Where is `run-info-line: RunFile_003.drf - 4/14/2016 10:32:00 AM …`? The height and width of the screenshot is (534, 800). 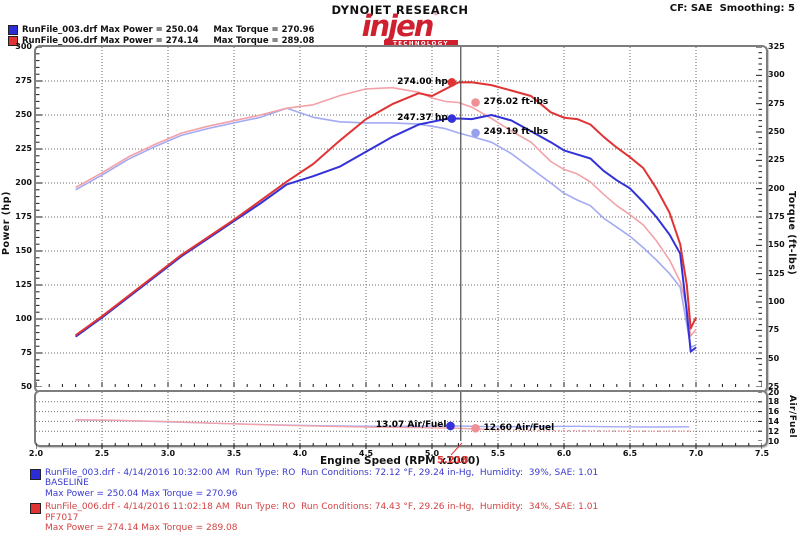
run-info-line: RunFile_003.drf - 4/14/2016 10:32:00 AM … is located at coordinates (322, 473).